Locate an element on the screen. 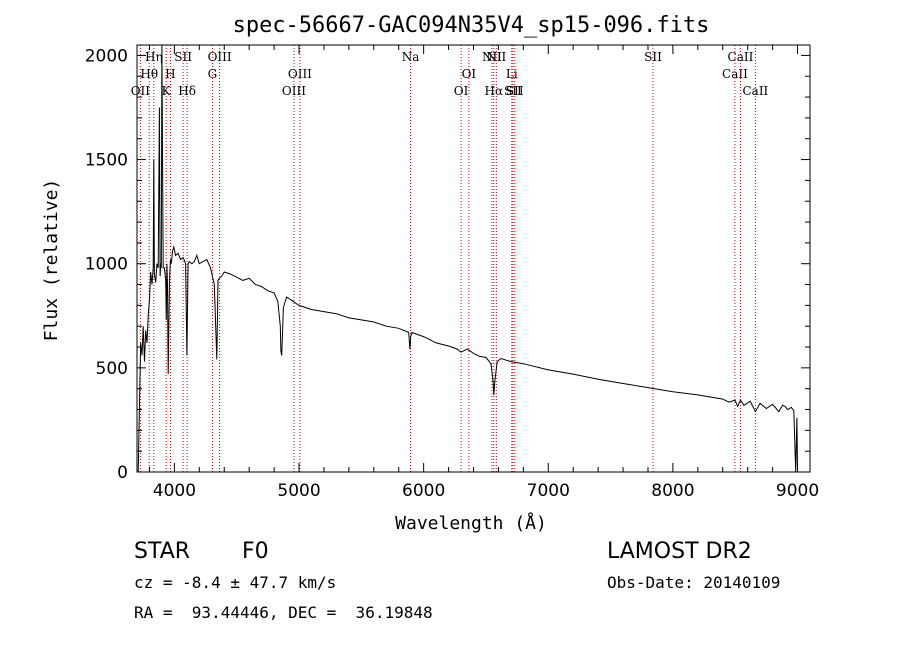  marker-label: OII is located at coordinates (141, 91).